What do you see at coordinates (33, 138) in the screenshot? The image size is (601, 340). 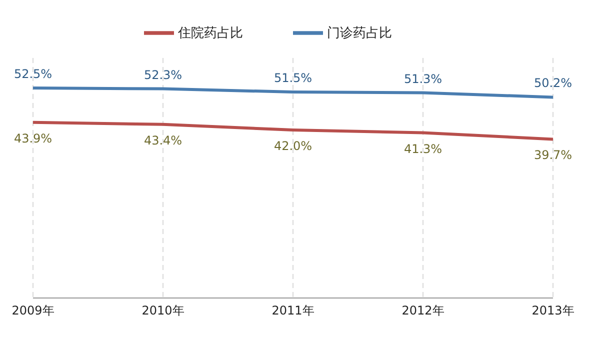 I see `data-label: 43.9%` at bounding box center [33, 138].